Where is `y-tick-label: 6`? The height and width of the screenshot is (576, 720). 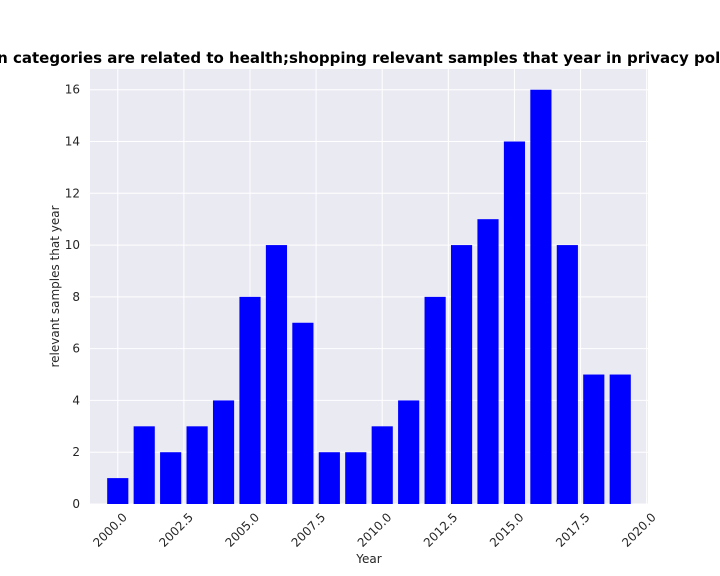
y-tick-label: 6 is located at coordinates (76, 349).